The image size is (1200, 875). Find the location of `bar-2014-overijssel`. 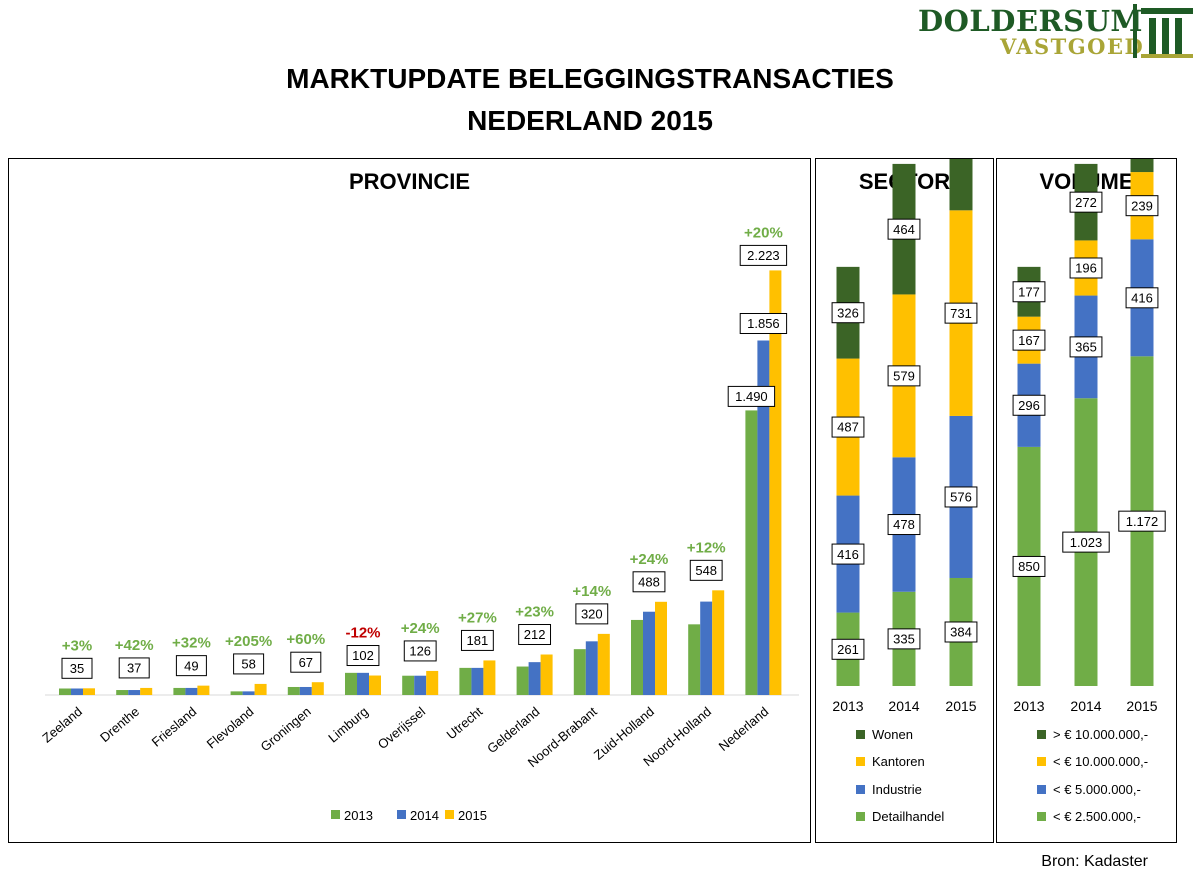

bar-2014-overijssel is located at coordinates (420, 685).